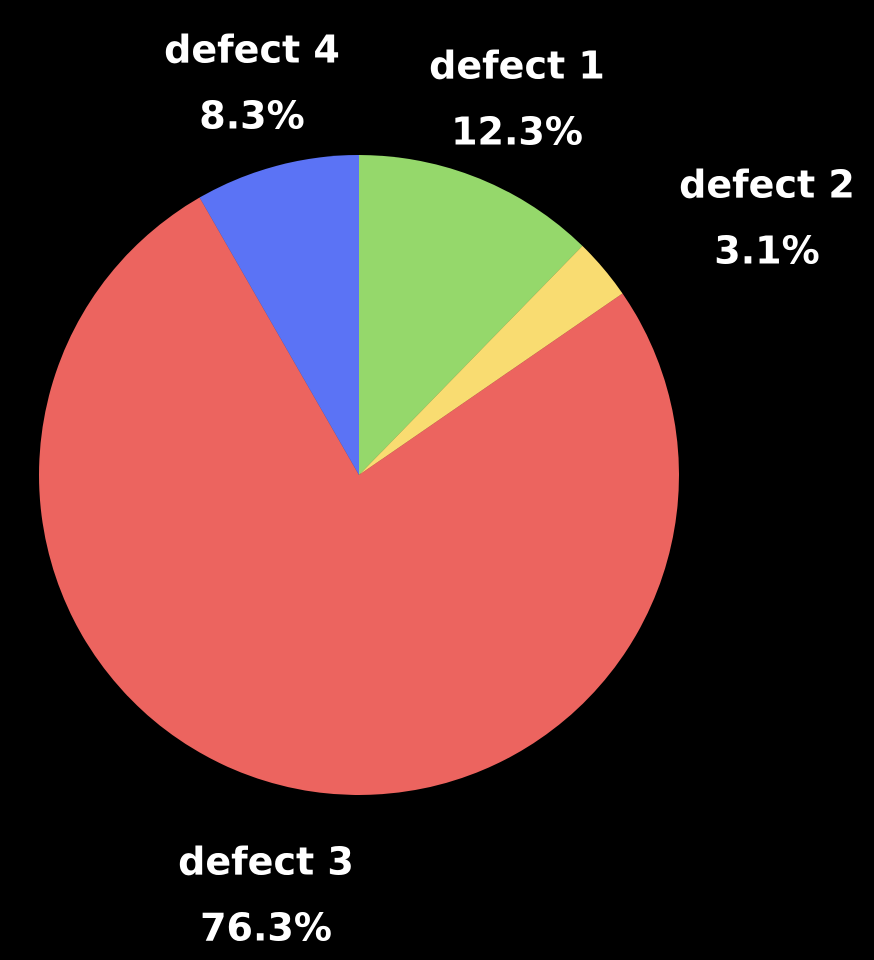  I want to click on slice-label-defect-1: defect 1, so click(517, 66).